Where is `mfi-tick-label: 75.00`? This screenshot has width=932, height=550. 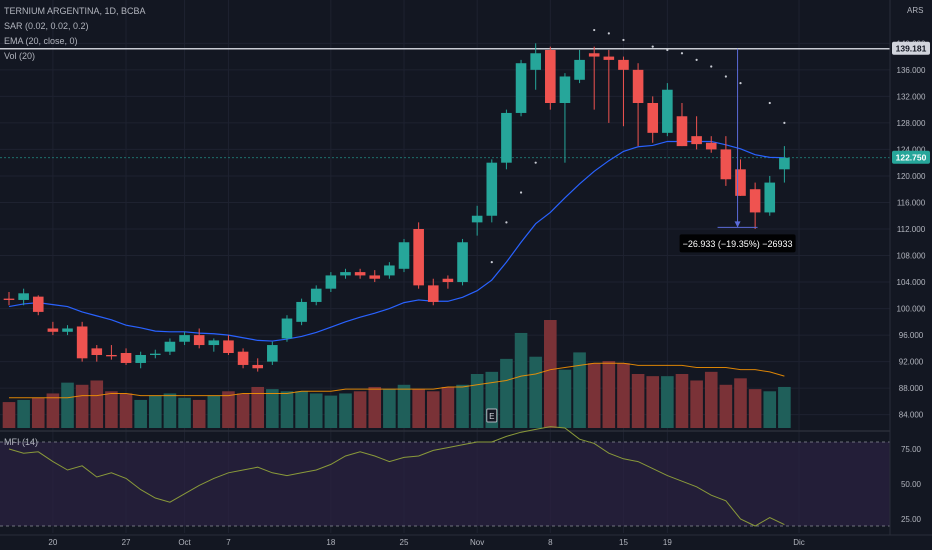
mfi-tick-label: 75.00 is located at coordinates (911, 449).